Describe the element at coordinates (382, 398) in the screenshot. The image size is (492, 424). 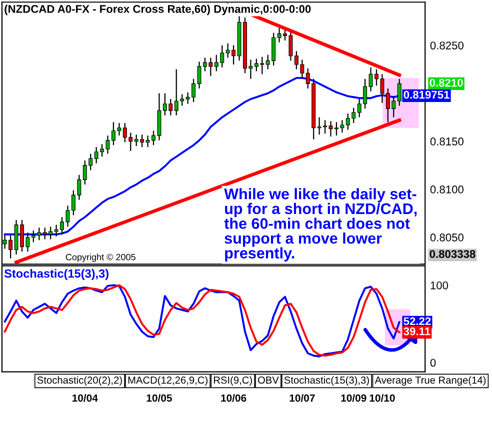
I see `x-tick-label: 10/10` at that location.